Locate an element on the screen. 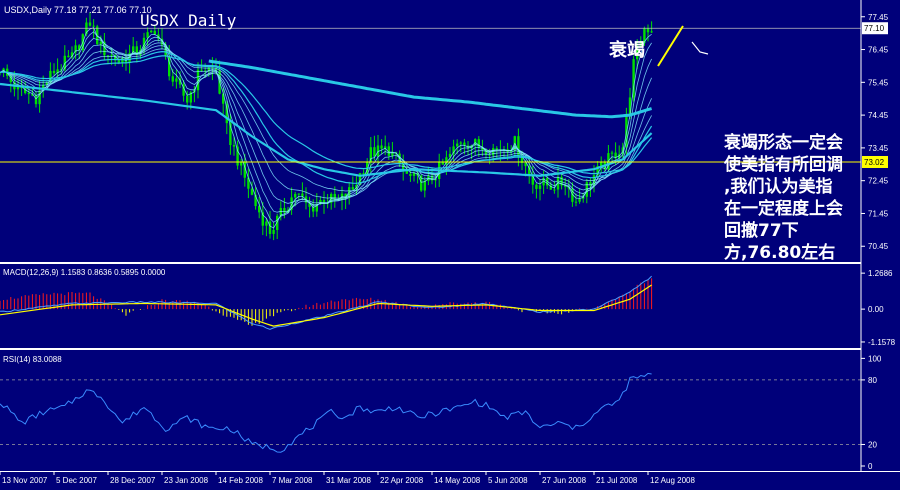  price-tick-label: 74.45 is located at coordinates (878, 115).